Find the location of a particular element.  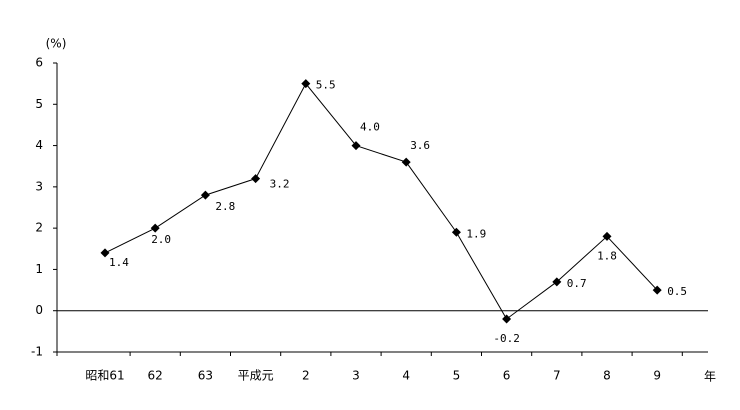

y-unit-label: (%) is located at coordinates (56, 44).